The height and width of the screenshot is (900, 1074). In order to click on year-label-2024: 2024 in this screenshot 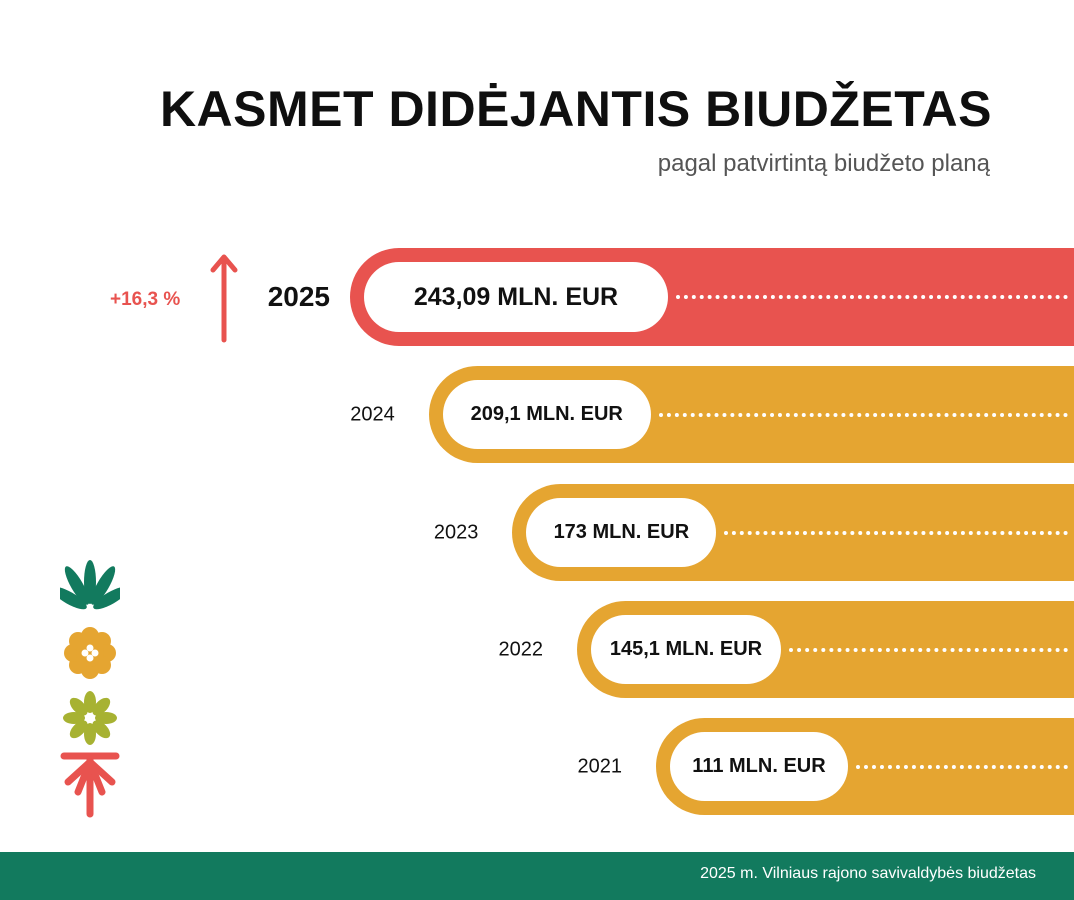, I will do `click(372, 414)`.